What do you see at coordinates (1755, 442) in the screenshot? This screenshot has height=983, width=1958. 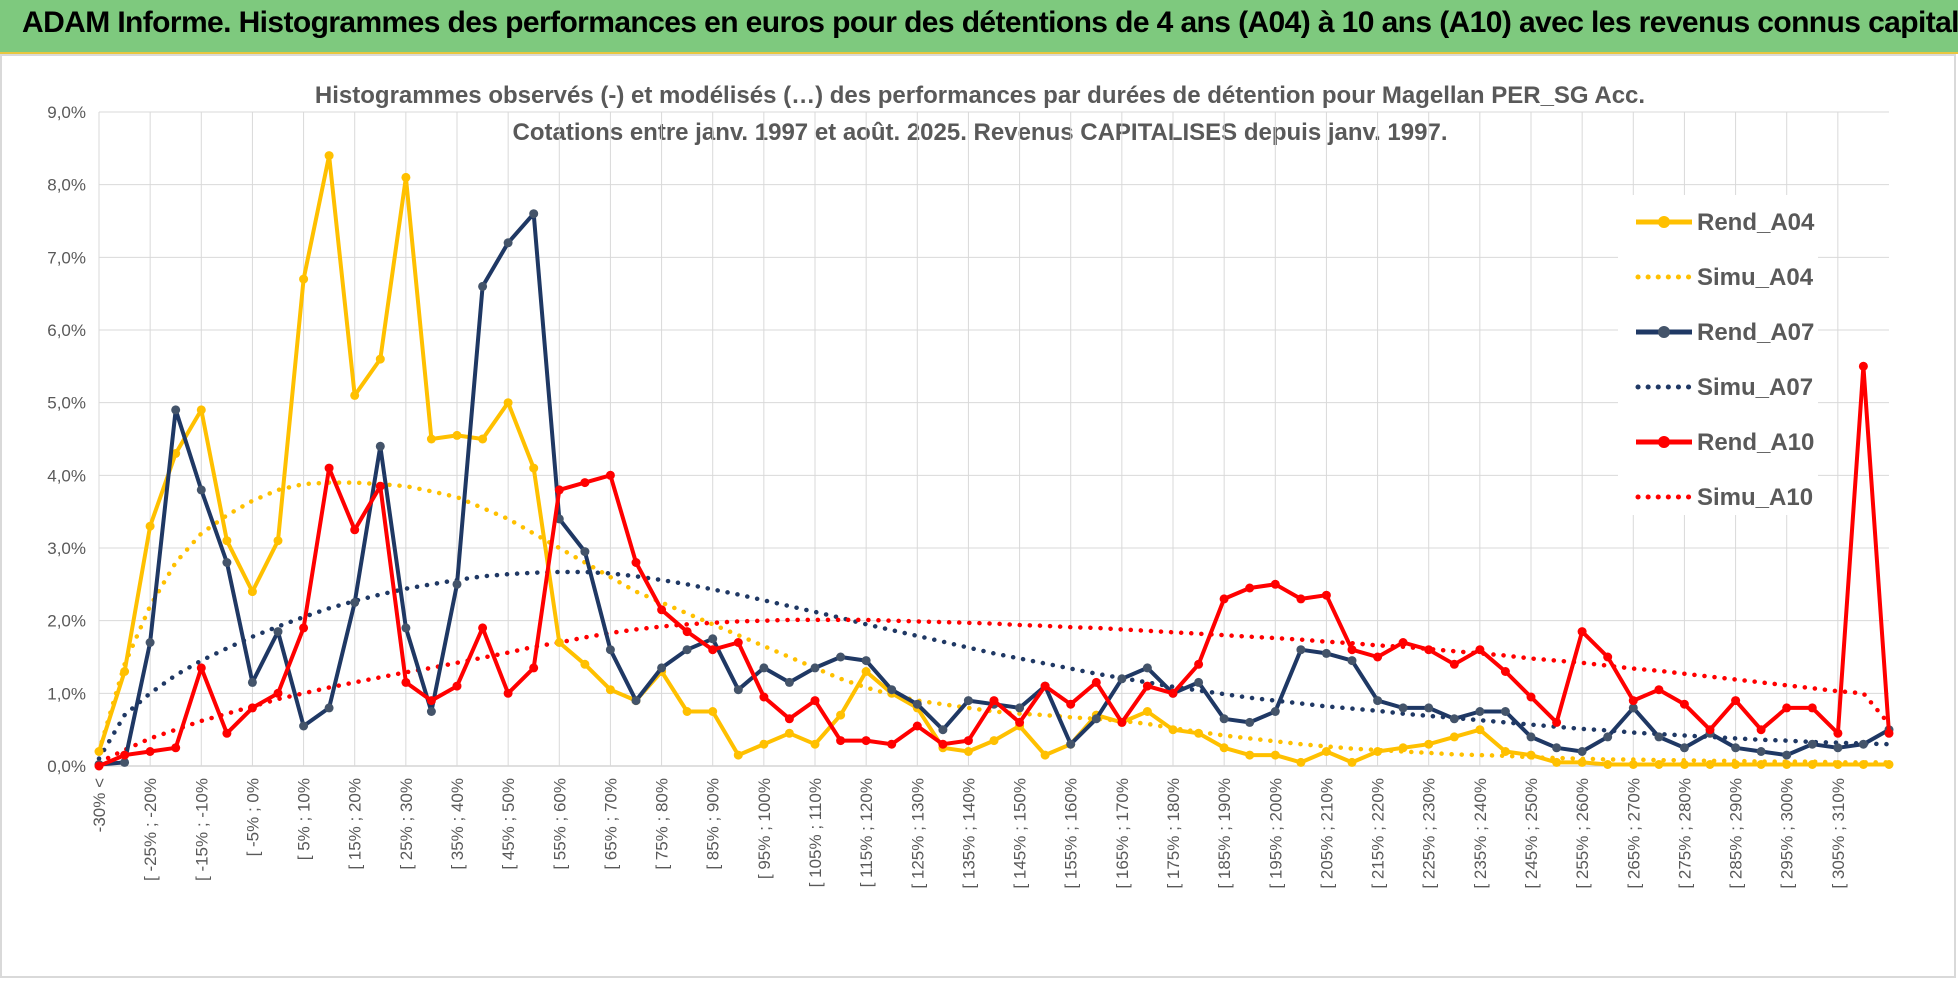 I see `legend-label-rend-a10: Rend_A10` at bounding box center [1755, 442].